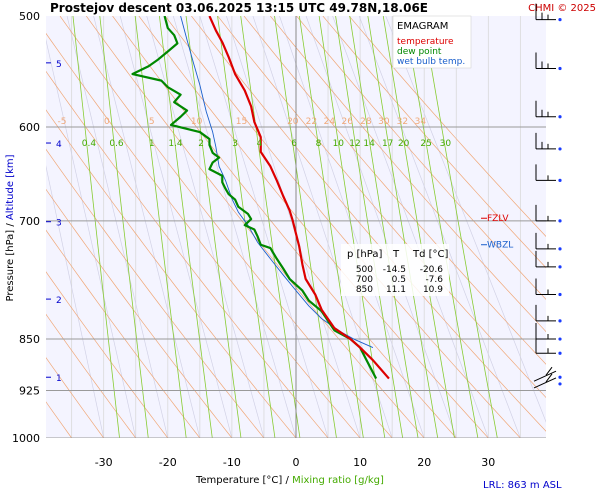  I want to click on x-axis-mixing-label: Mixing ratio [g/kg], so click(338, 480).